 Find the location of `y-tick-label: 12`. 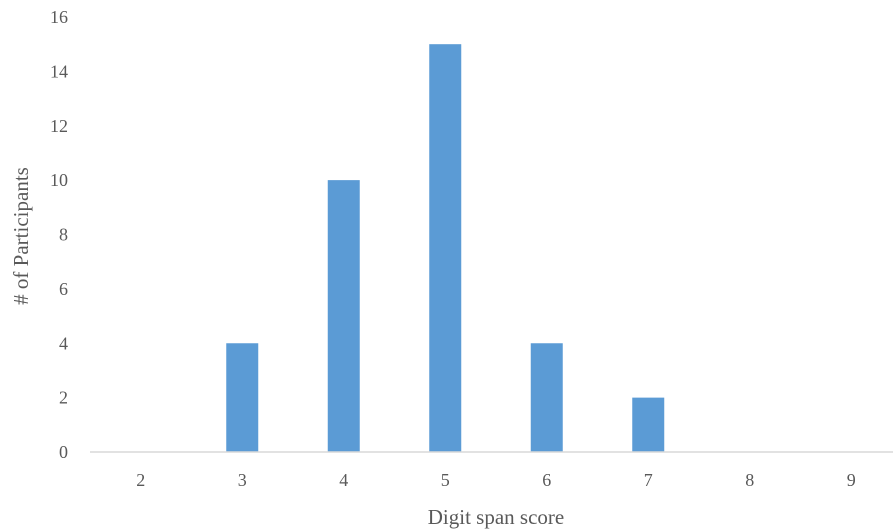

y-tick-label: 12 is located at coordinates (59, 126).